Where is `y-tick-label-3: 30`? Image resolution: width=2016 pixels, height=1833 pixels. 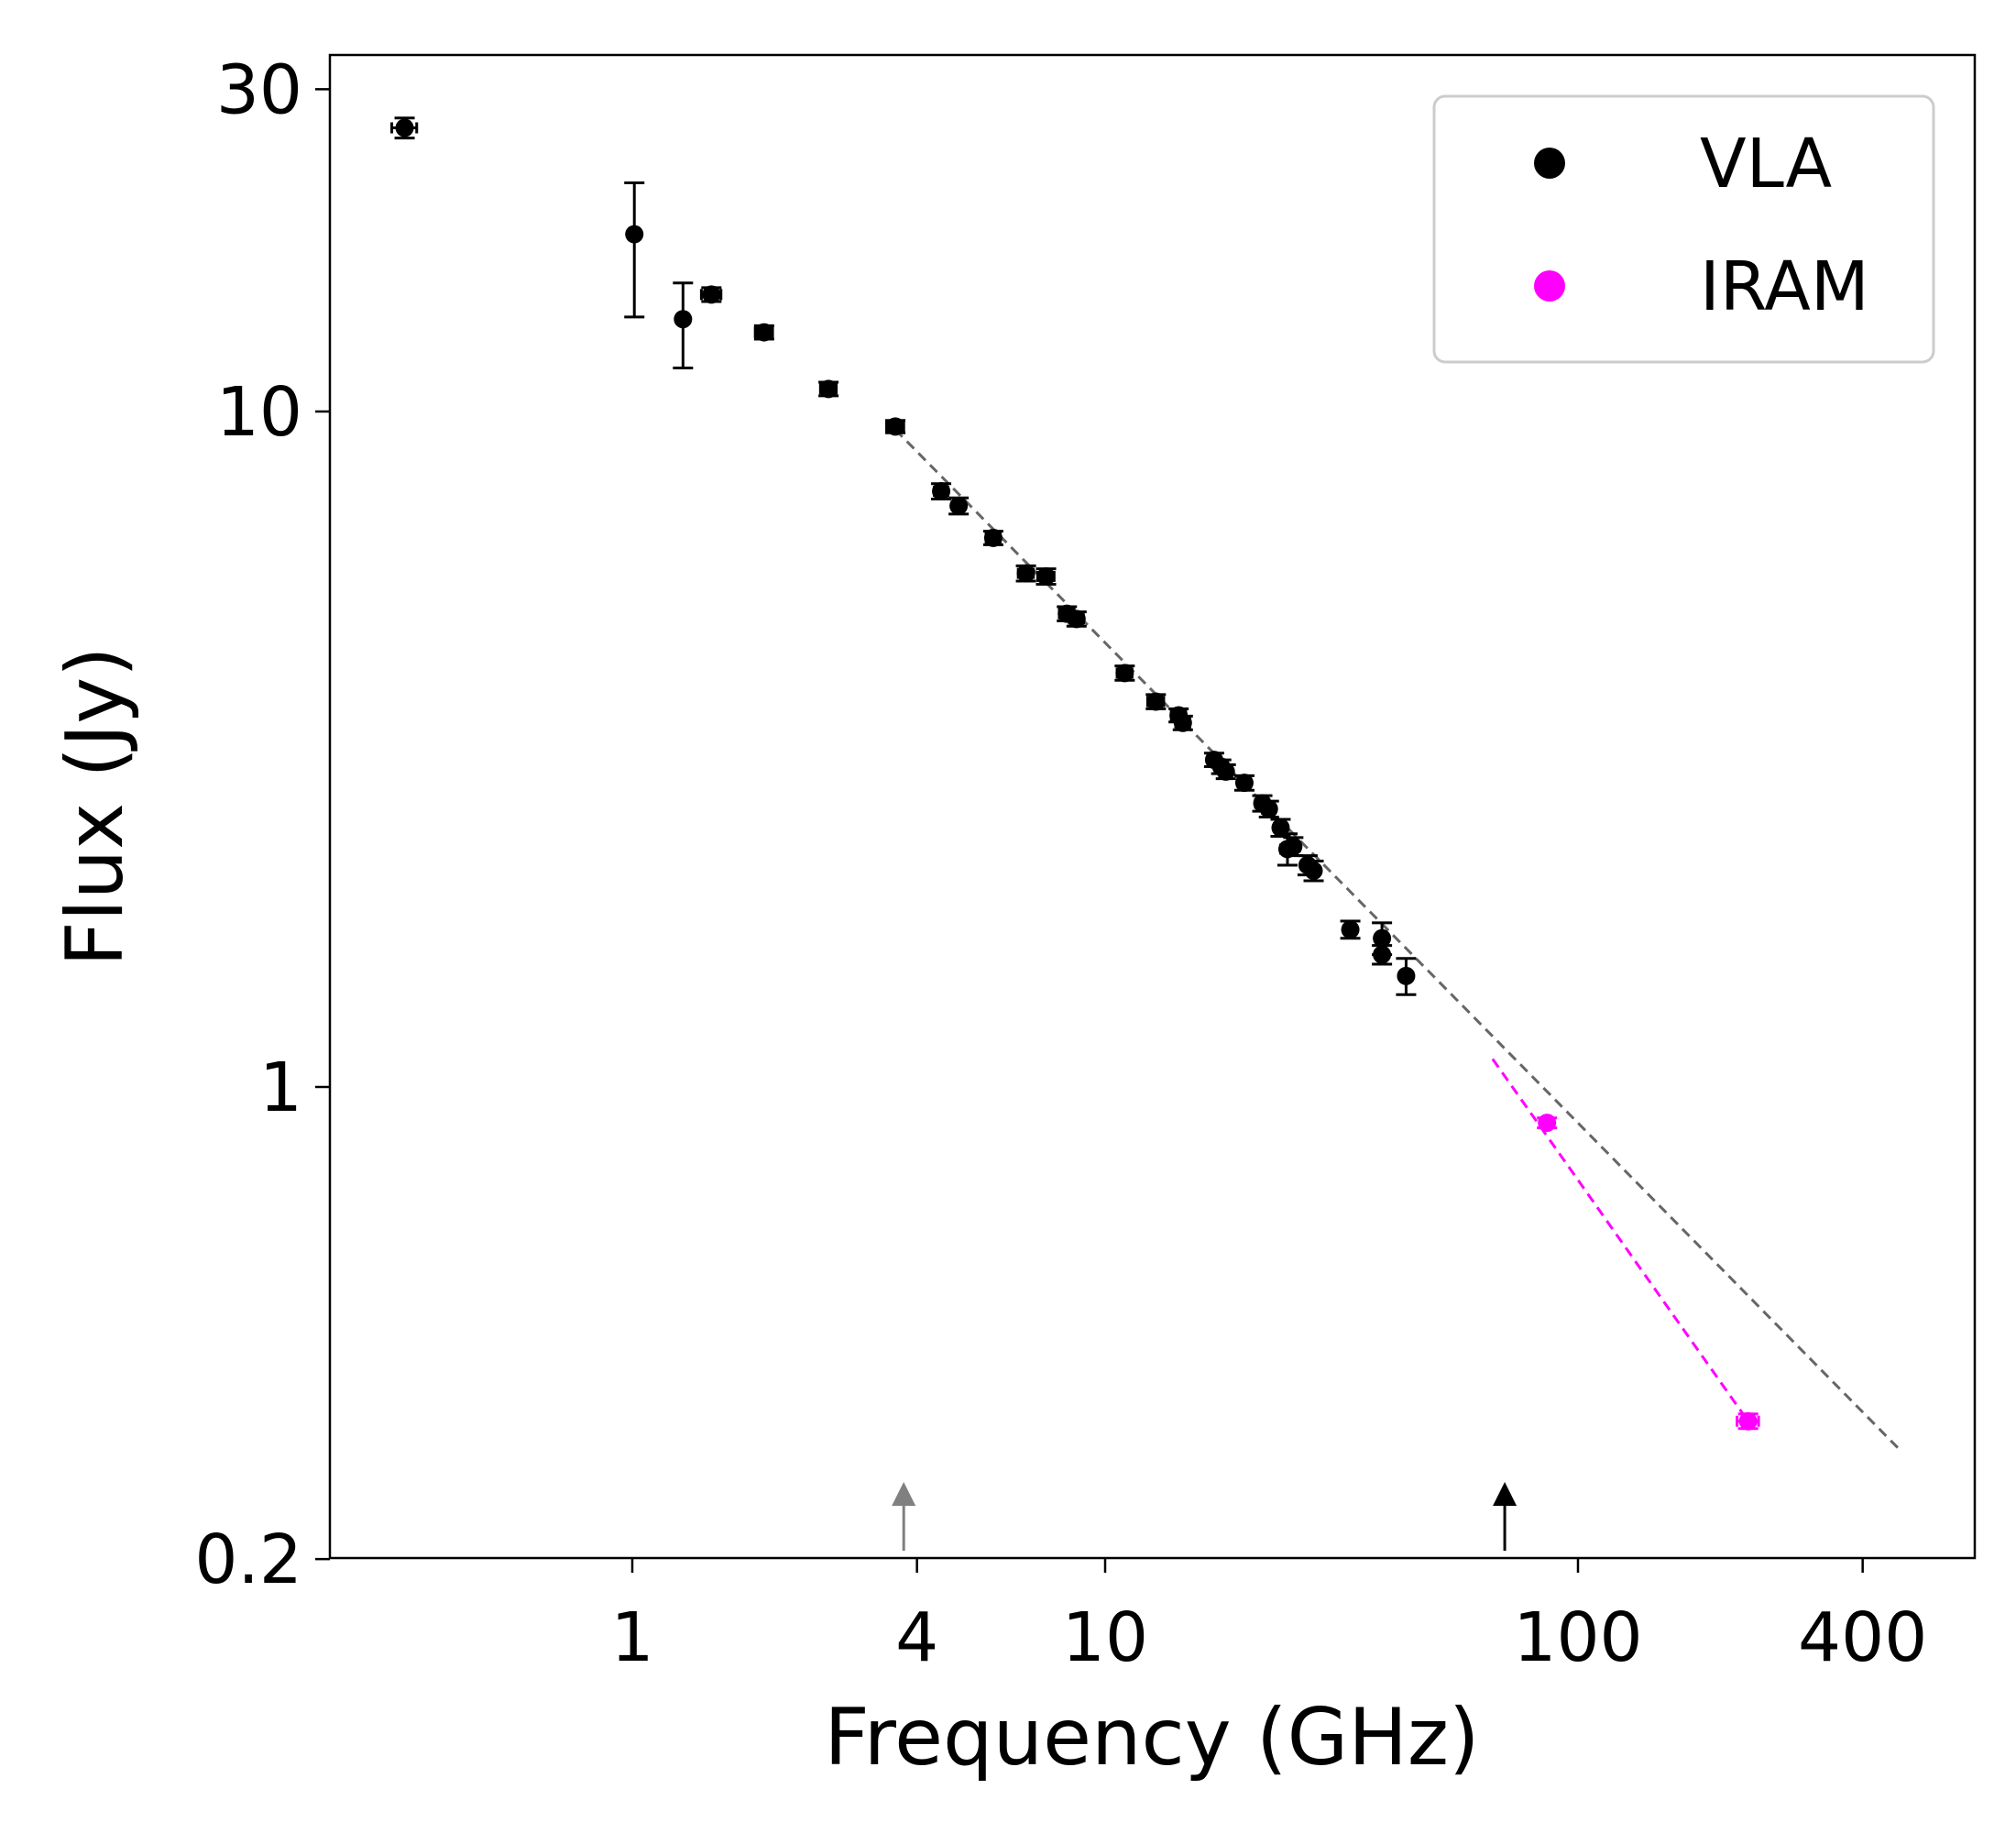
y-tick-label-3: 30 is located at coordinates (259, 89).